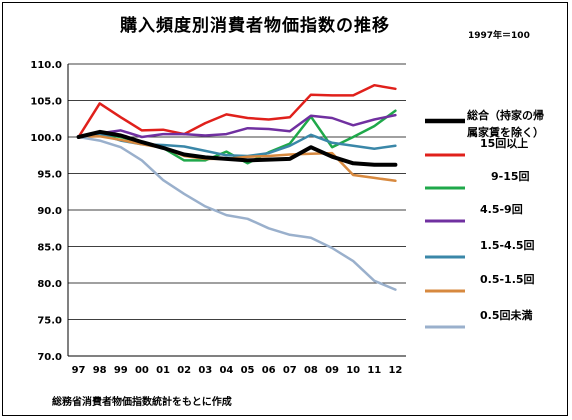 The image size is (572, 420). Describe the element at coordinates (49, 248) in the screenshot. I see `y-tick-label: 85.0` at that location.